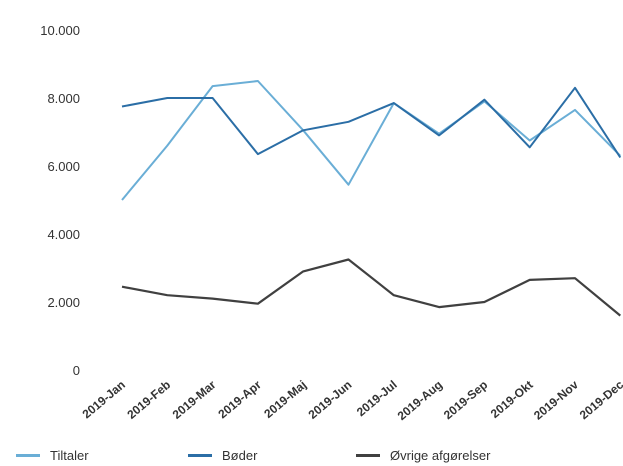  What do you see at coordinates (69, 455) in the screenshot?
I see `legend-label-tiltaler: Tiltaler` at bounding box center [69, 455].